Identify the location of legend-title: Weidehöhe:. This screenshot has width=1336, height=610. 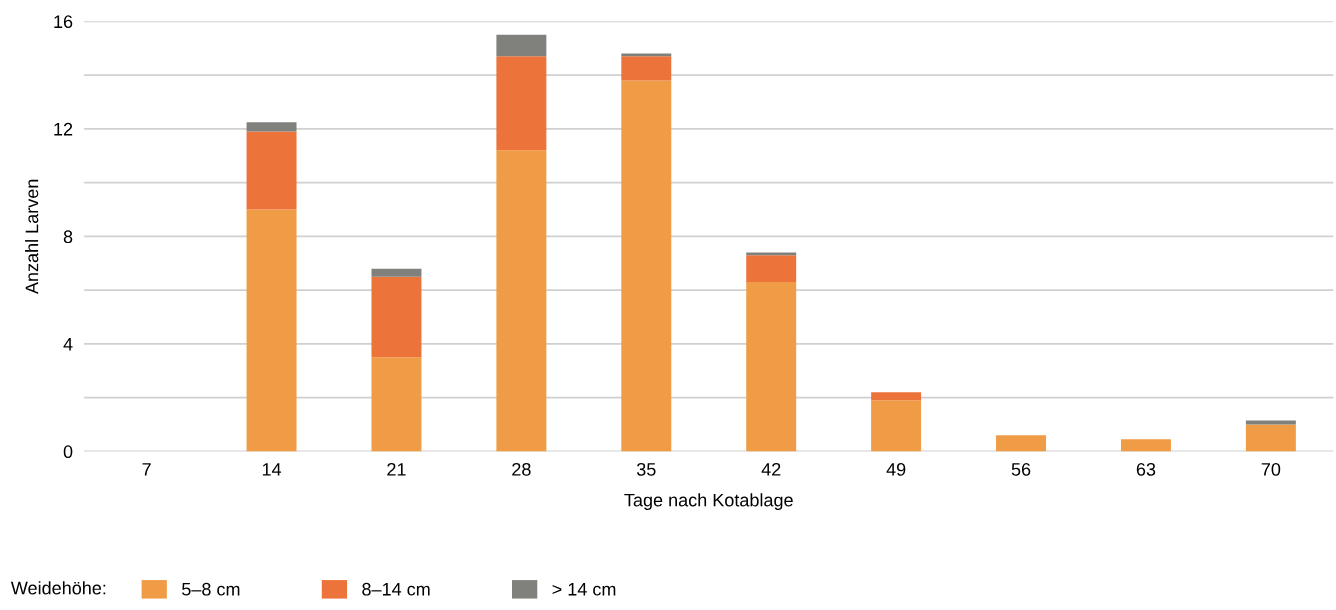
(58, 588).